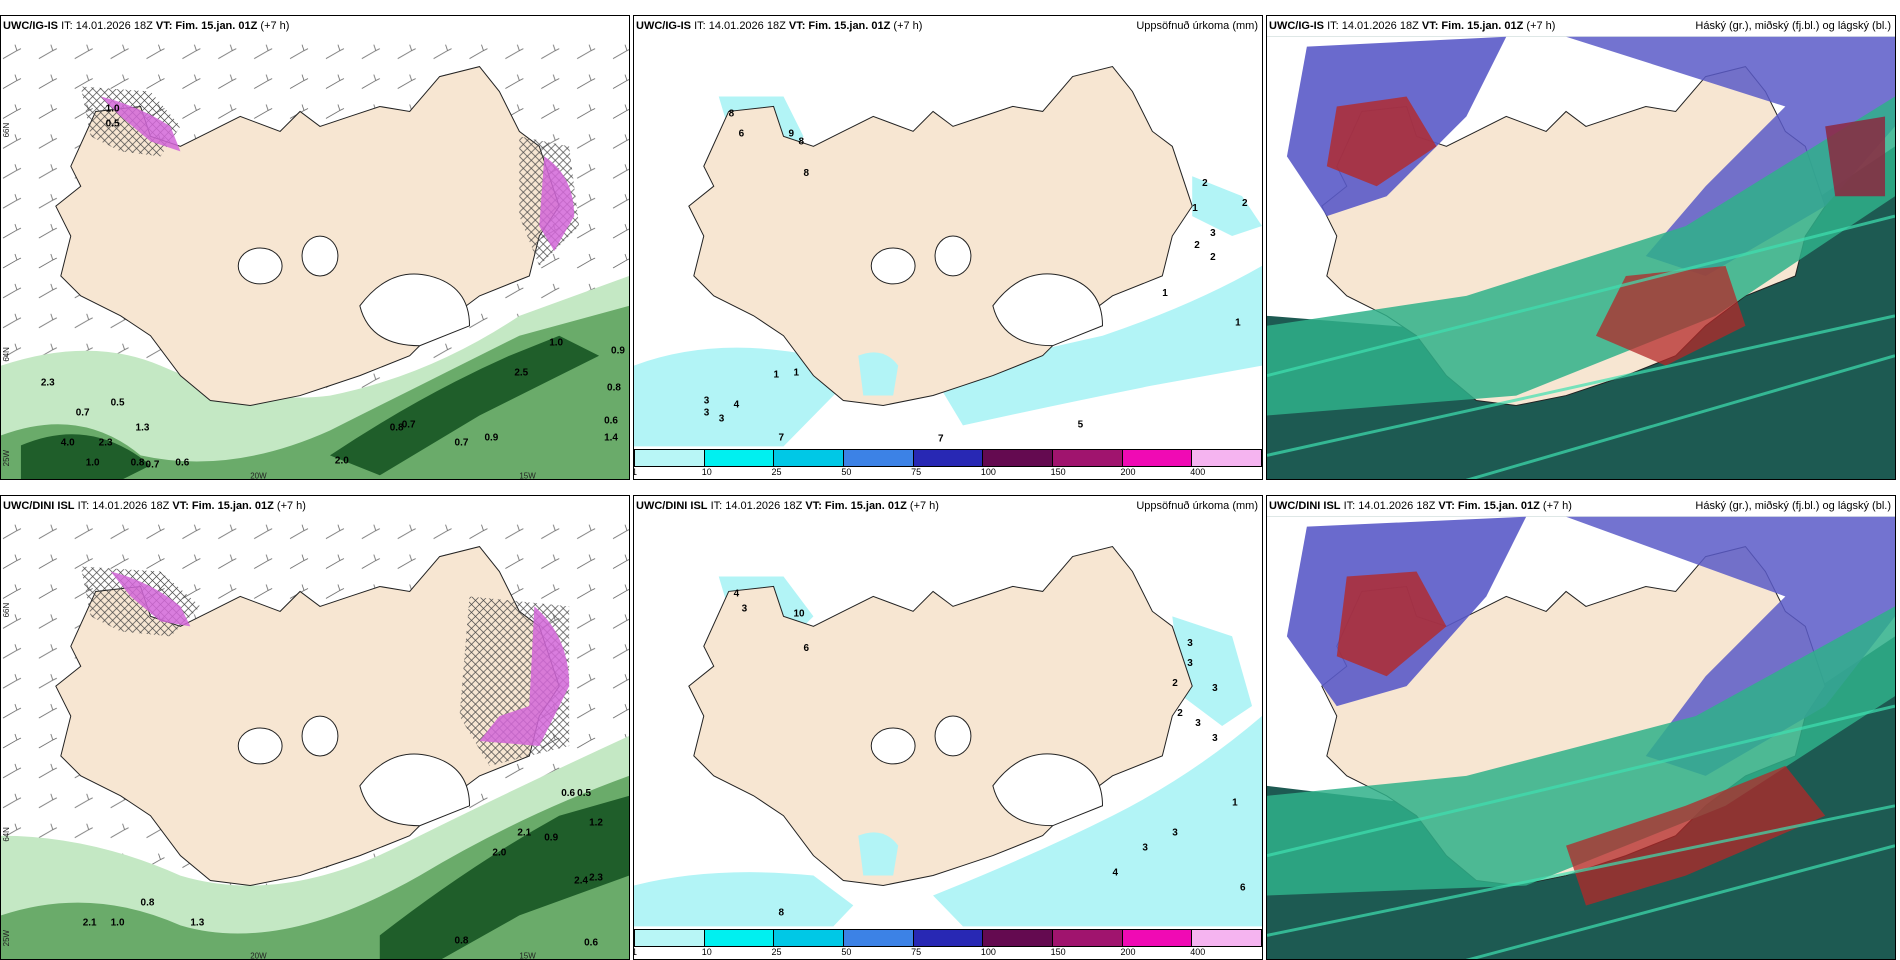 Image resolution: width=1900 pixels, height=960 pixels. I want to click on wind-value: 0.6, so click(611, 420).